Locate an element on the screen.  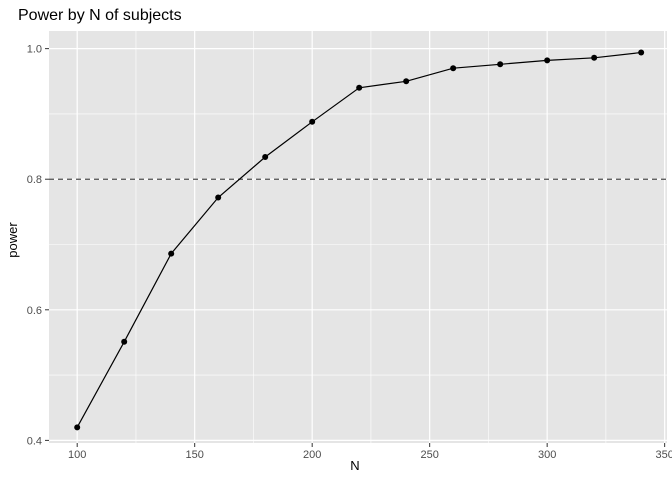
x-axis-title: N is located at coordinates (354, 465).